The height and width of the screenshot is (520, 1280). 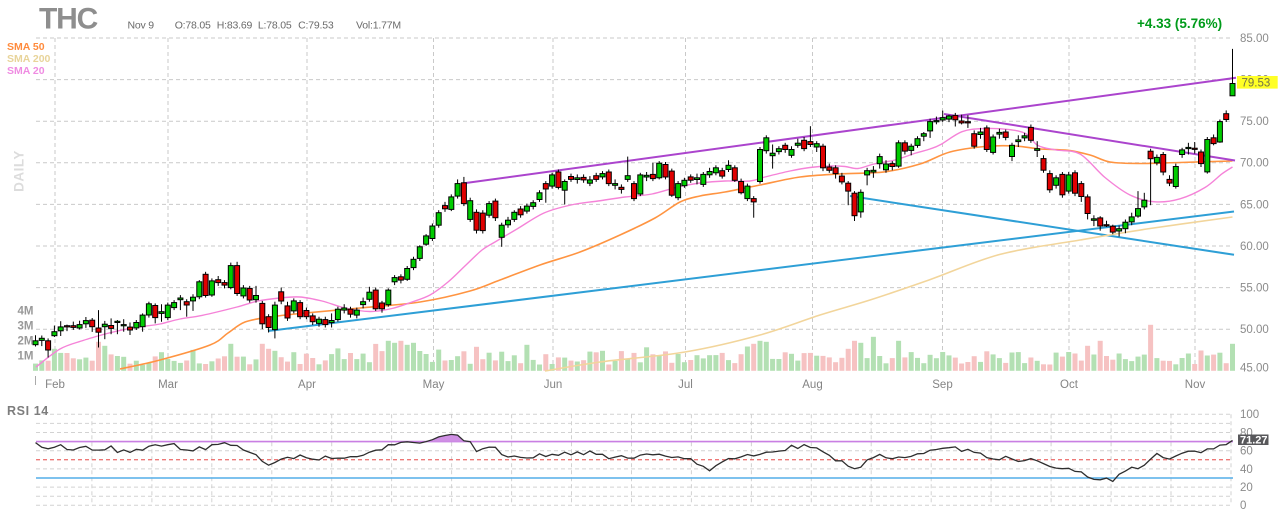 I want to click on svg-text: C:79.53, so click(x=316, y=26).